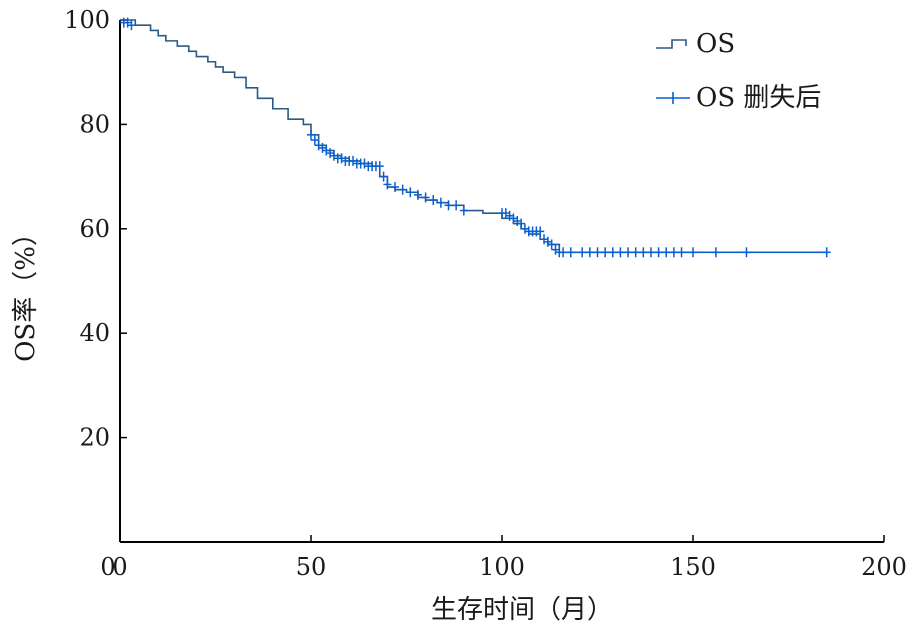 The width and height of the screenshot is (919, 630). Describe the element at coordinates (502, 567) in the screenshot. I see `x-tick-label: 100` at that location.